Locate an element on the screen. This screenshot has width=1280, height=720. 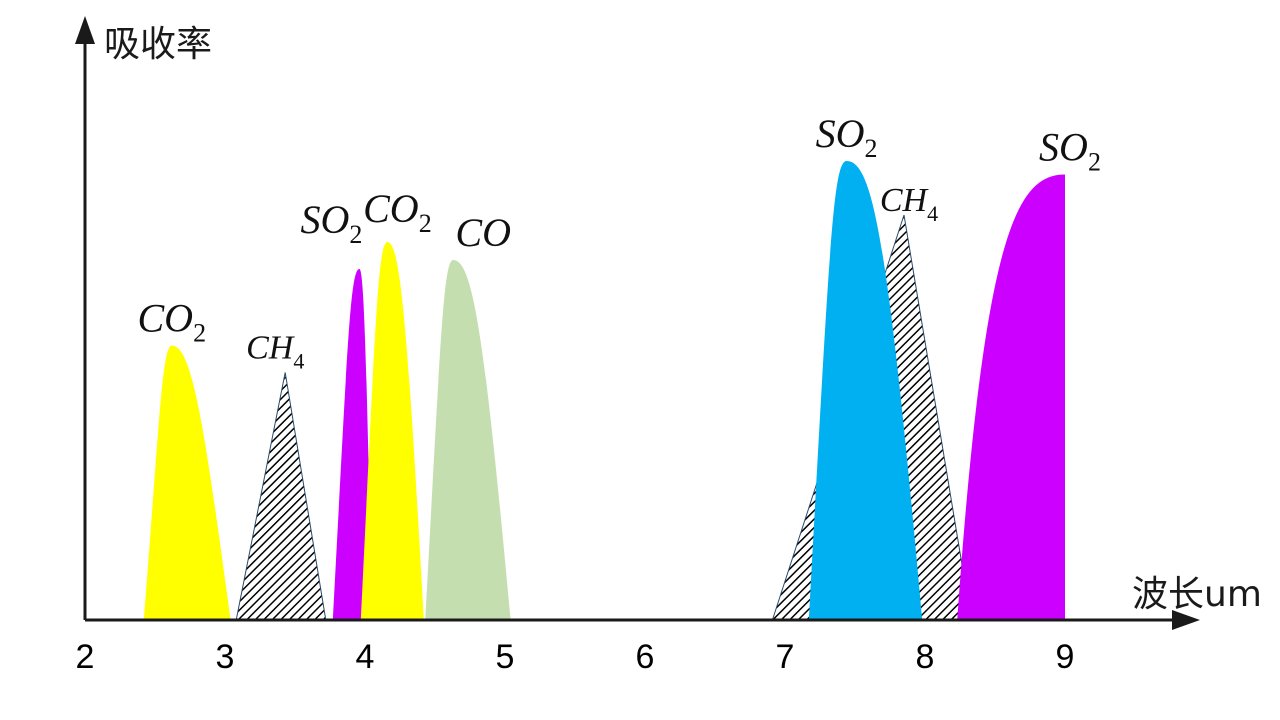
x-tick-label: 9 is located at coordinates (1065, 657).